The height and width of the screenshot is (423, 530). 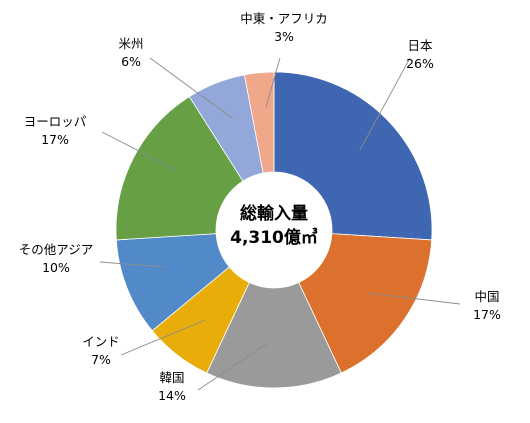 What do you see at coordinates (284, 36) in the screenshot?
I see `slice-value-label-7: 3%` at bounding box center [284, 36].